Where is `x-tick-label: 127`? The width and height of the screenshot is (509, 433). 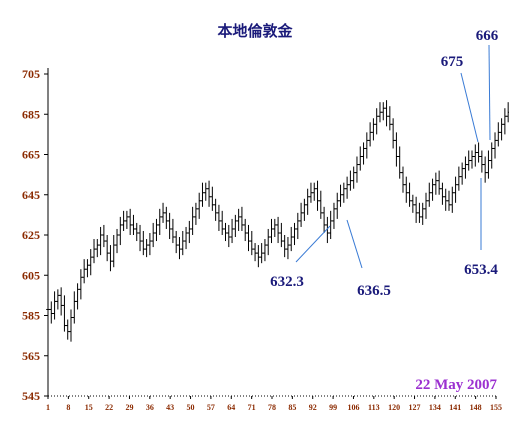
x-tick-label: 127 is located at coordinates (415, 407).